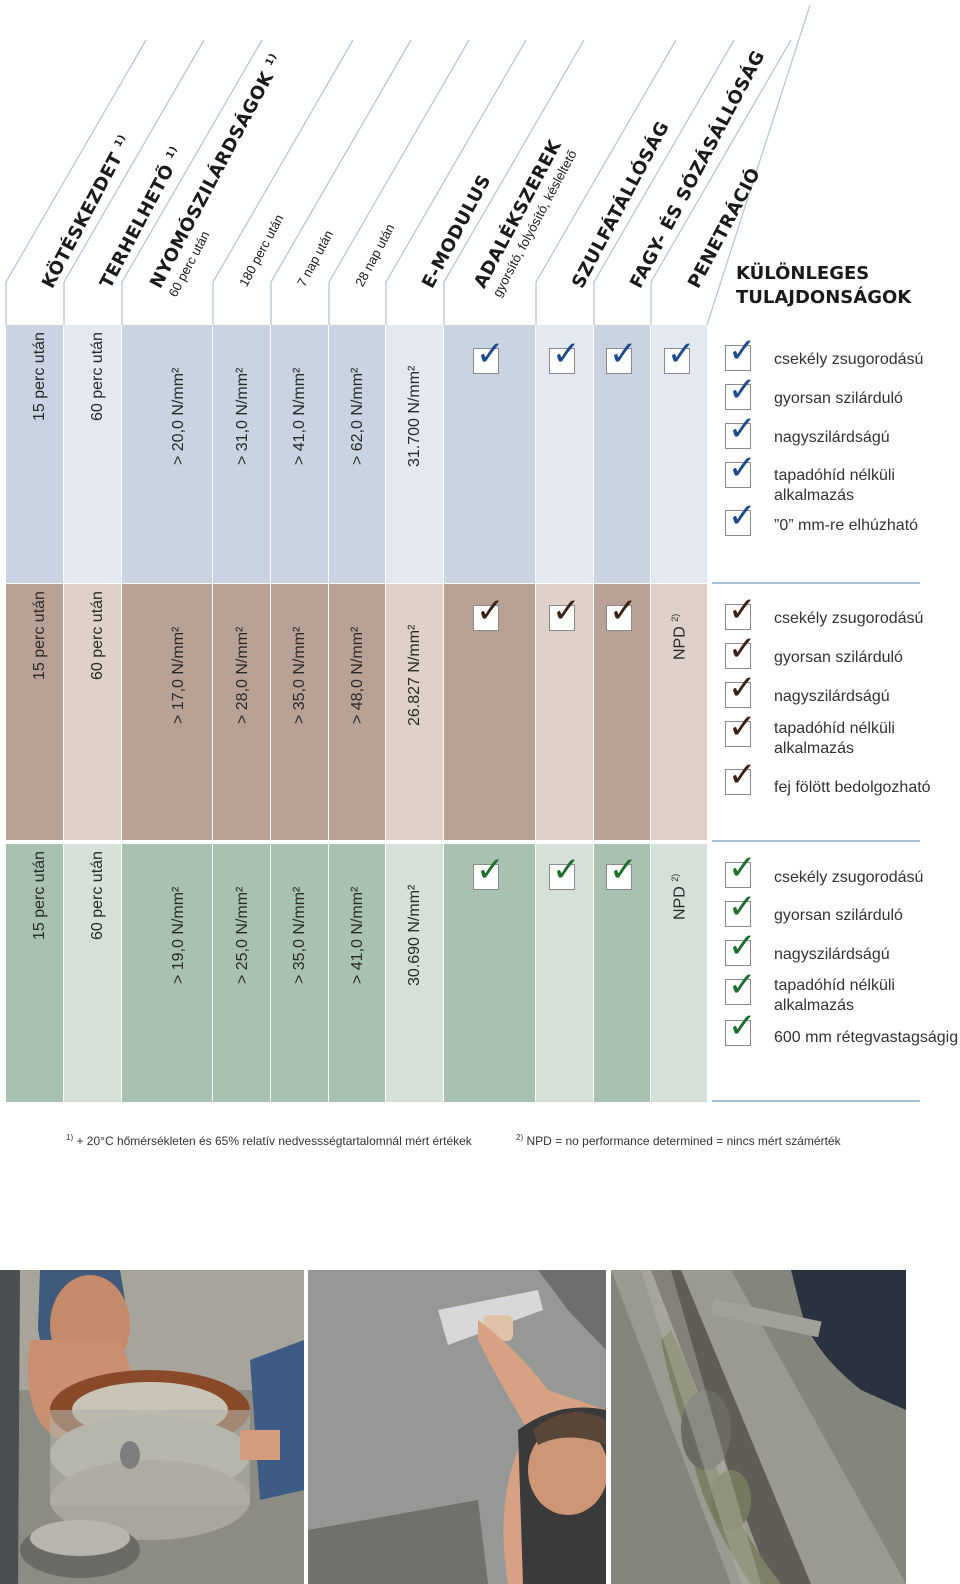 The image size is (960, 1584). I want to click on value-penetration: NPD 2), so click(679, 636).